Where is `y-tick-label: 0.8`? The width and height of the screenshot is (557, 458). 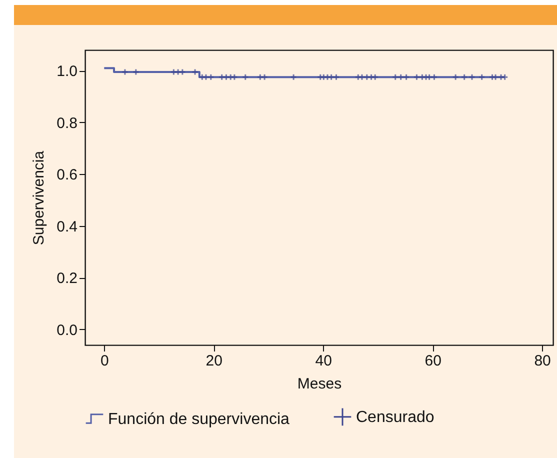 y-tick-label: 0.8 is located at coordinates (67, 123).